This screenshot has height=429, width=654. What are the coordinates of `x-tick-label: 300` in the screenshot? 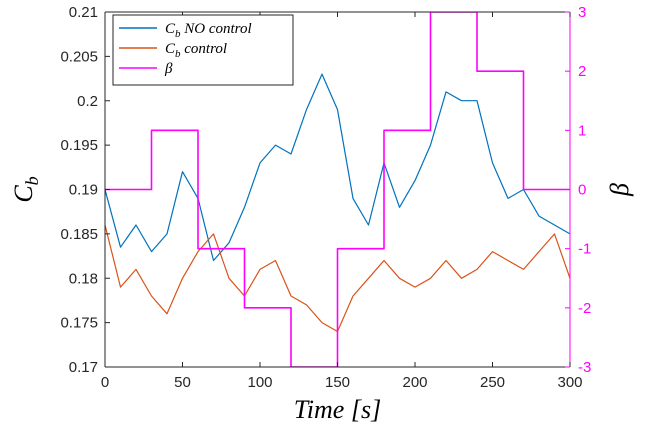 It's located at (569, 382).